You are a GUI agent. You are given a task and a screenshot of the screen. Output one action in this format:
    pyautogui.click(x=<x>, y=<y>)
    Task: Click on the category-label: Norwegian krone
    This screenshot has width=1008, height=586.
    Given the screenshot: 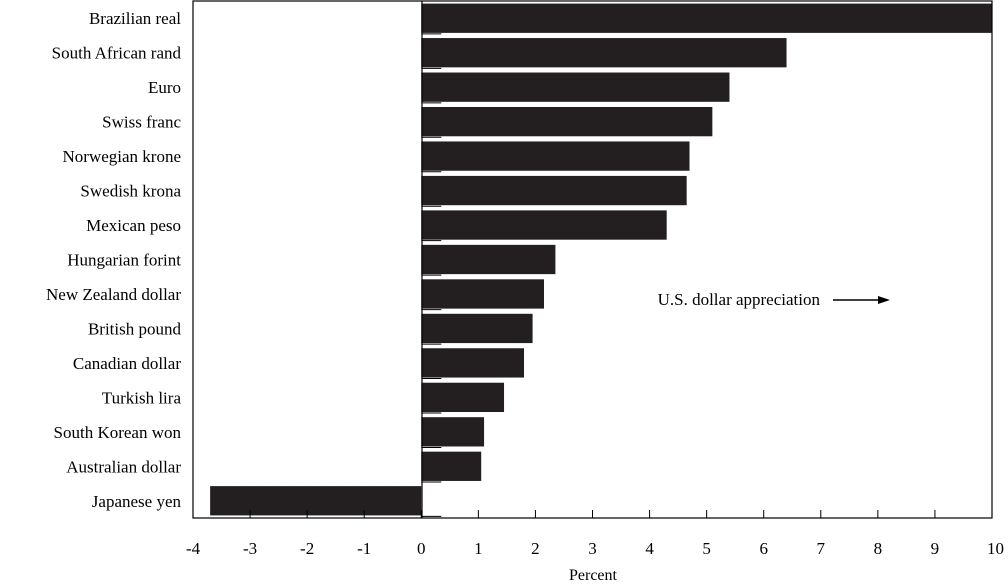 What is the action you would take?
    pyautogui.click(x=122, y=156)
    